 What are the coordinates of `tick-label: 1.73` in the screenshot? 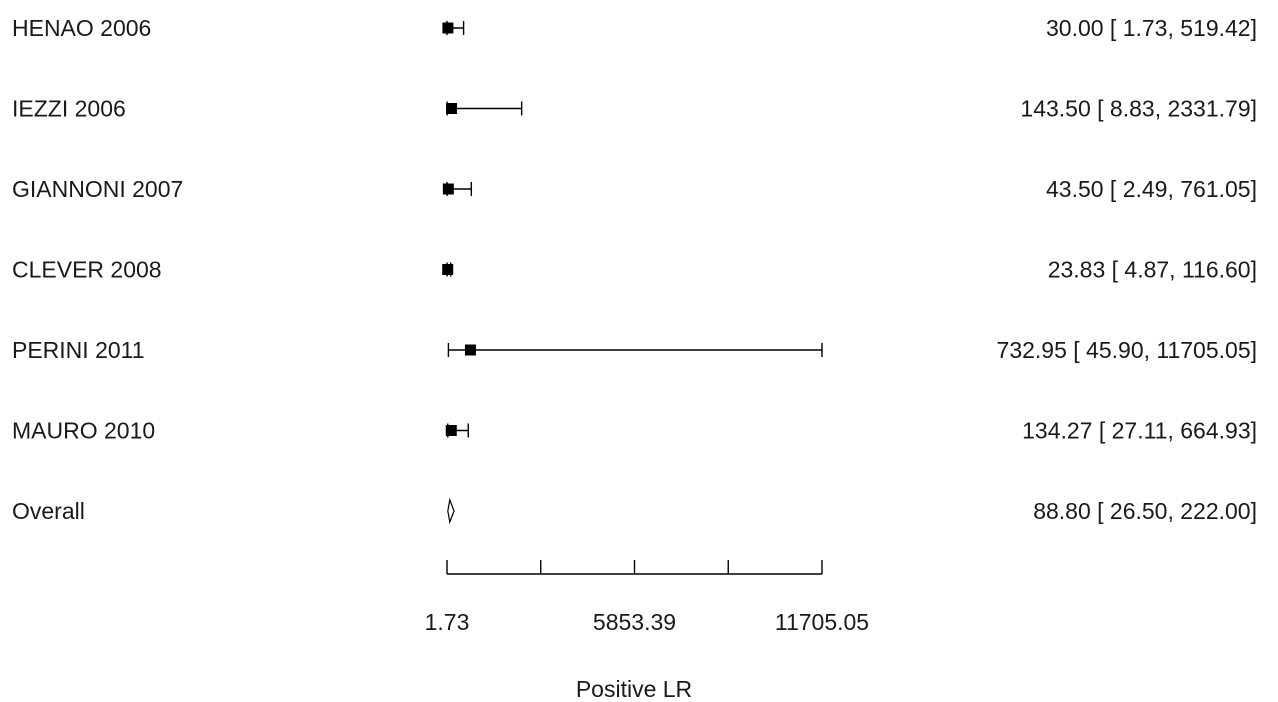 It's located at (447, 622).